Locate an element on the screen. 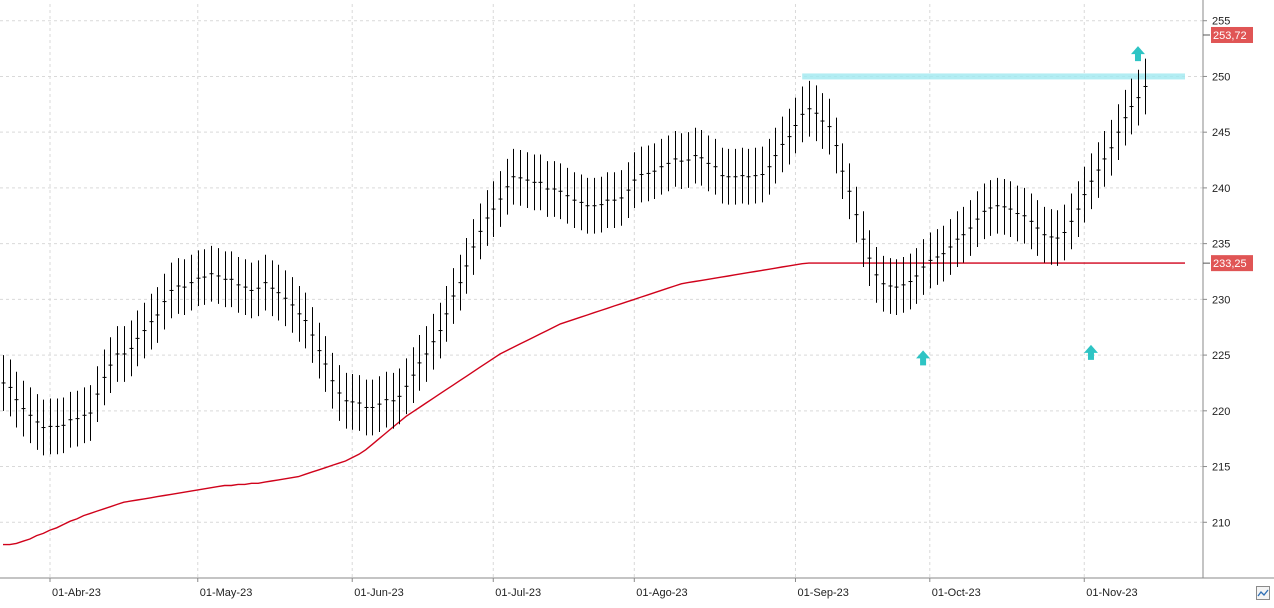 This screenshot has height=608, width=1274. price-labels: 253,72 233,25 is located at coordinates (1228, 149).